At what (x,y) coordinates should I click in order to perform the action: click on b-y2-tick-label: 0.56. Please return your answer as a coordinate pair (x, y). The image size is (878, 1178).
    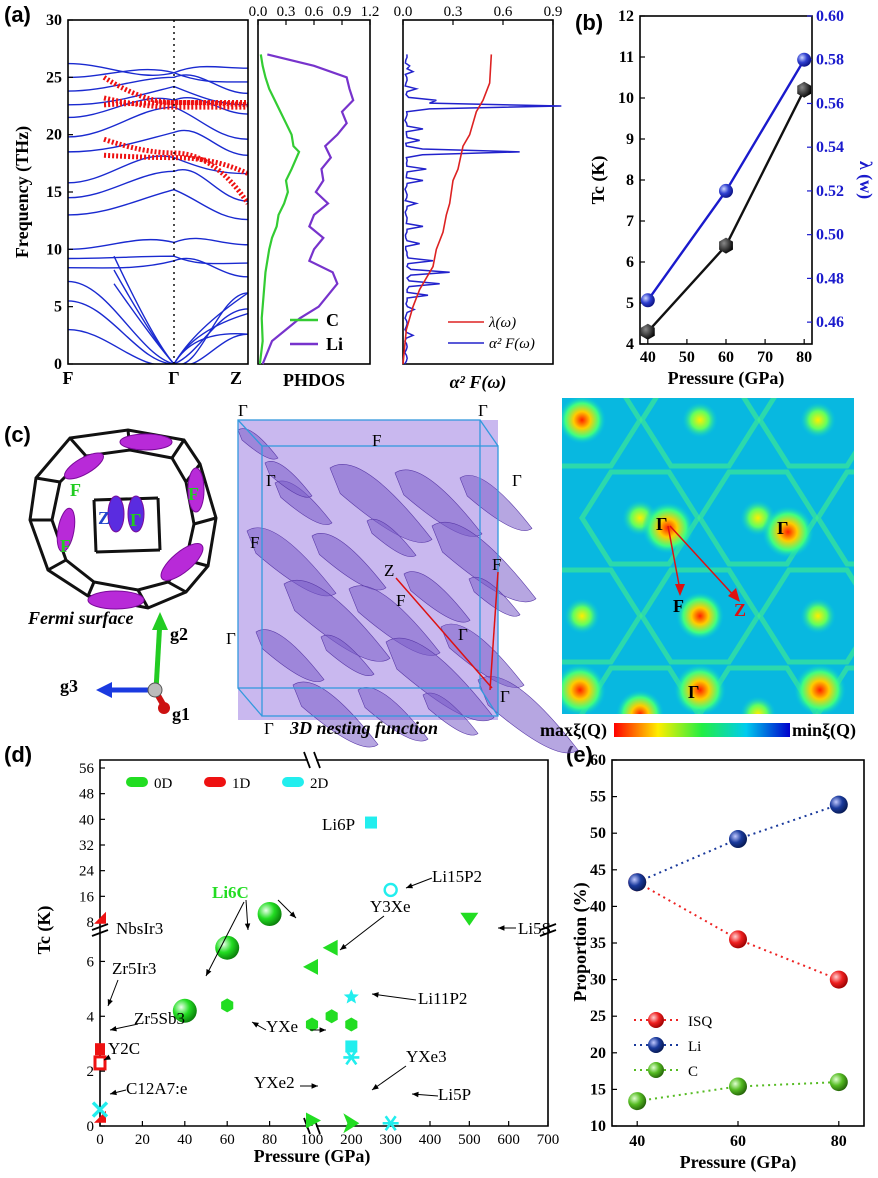
    Looking at the image, I should click on (830, 103).